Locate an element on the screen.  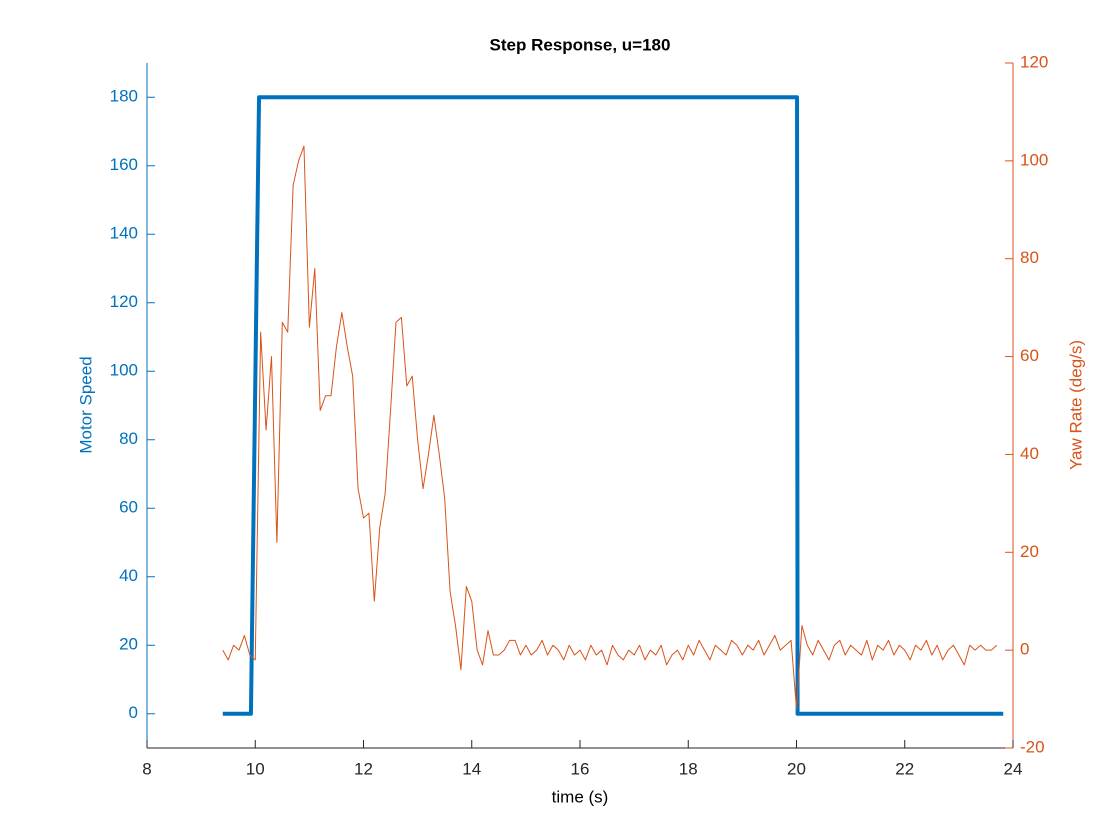
x-tick-label: 12 is located at coordinates (363, 768).